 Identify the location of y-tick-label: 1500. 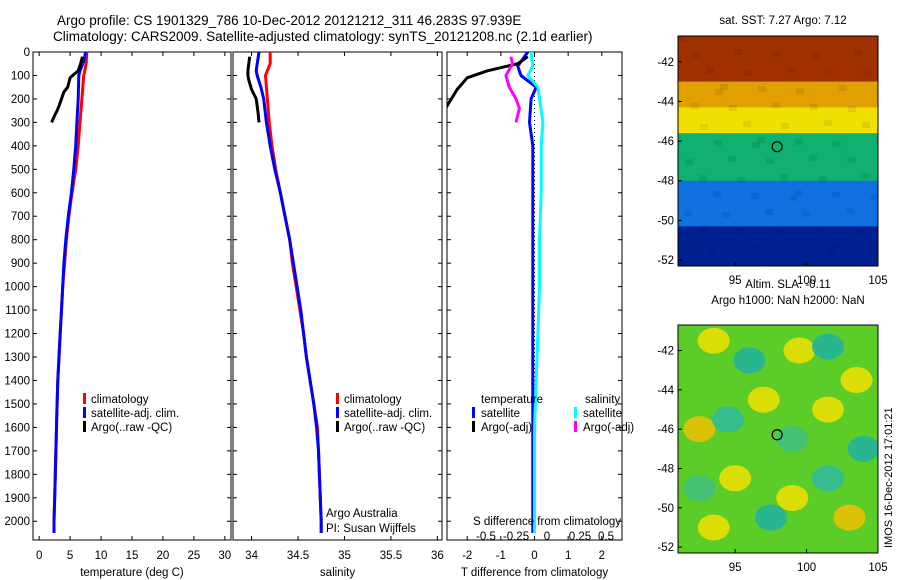
(17, 405).